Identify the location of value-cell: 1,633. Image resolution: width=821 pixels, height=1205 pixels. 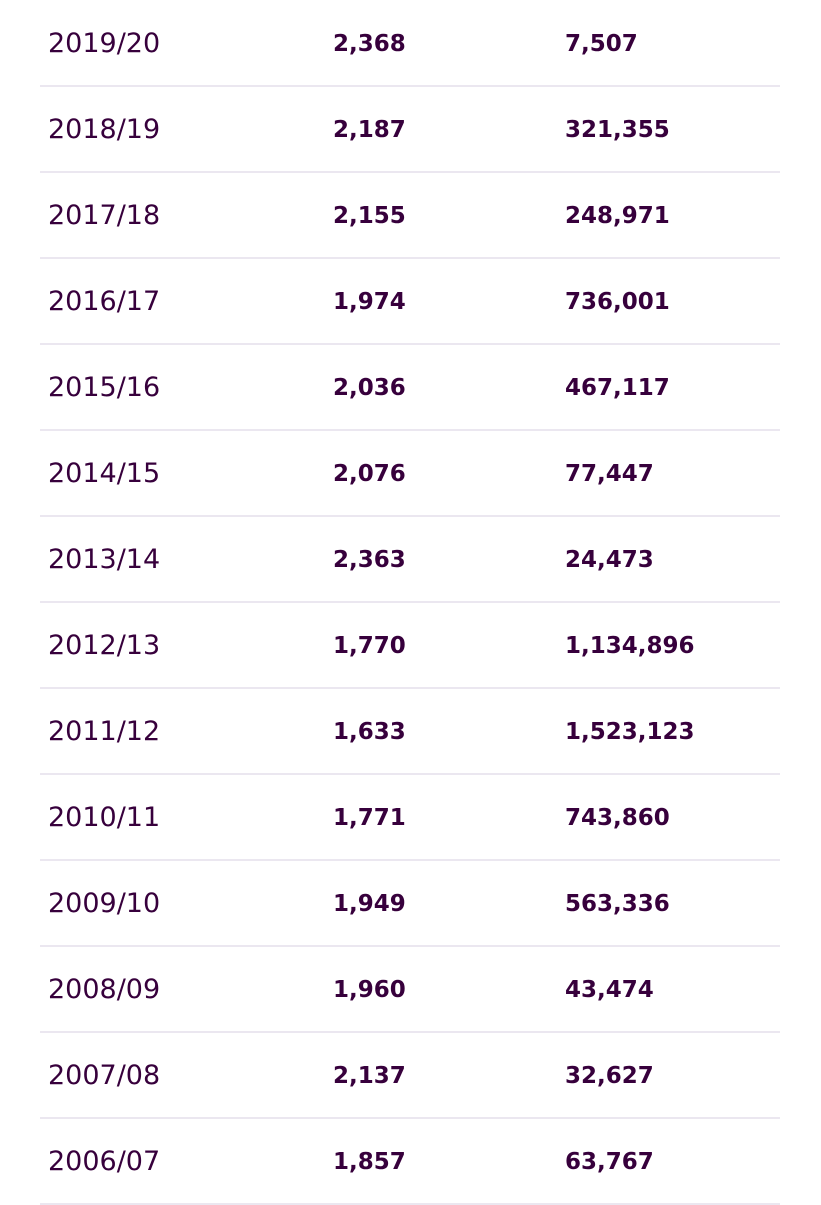
(369, 732).